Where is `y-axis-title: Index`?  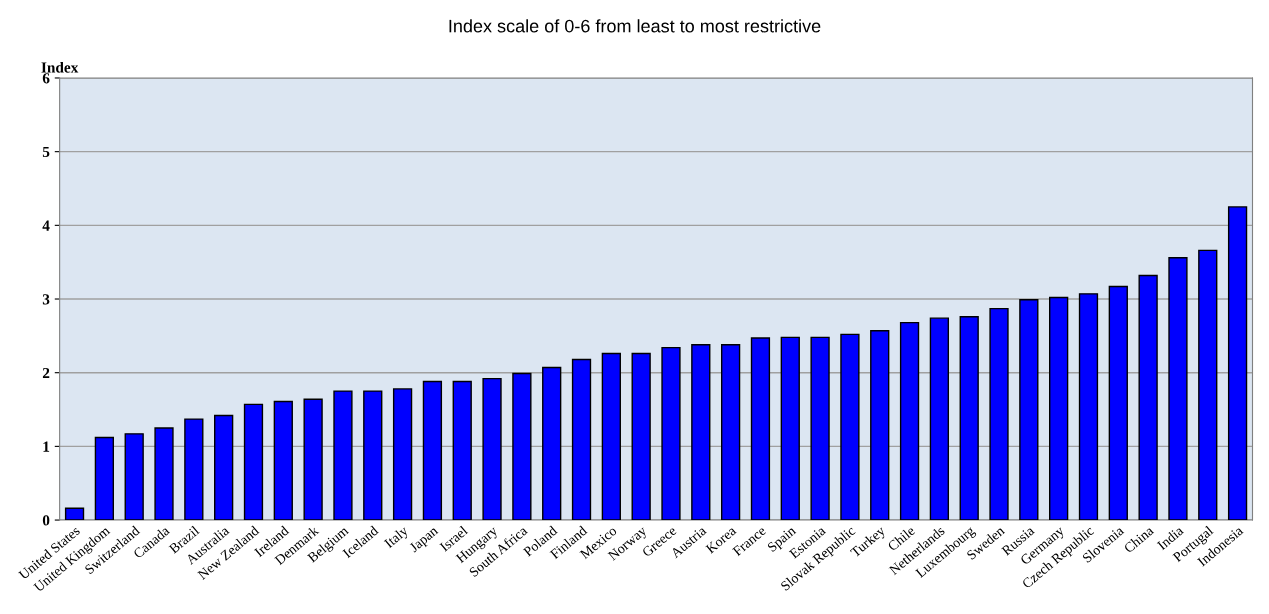 y-axis-title: Index is located at coordinates (60, 67).